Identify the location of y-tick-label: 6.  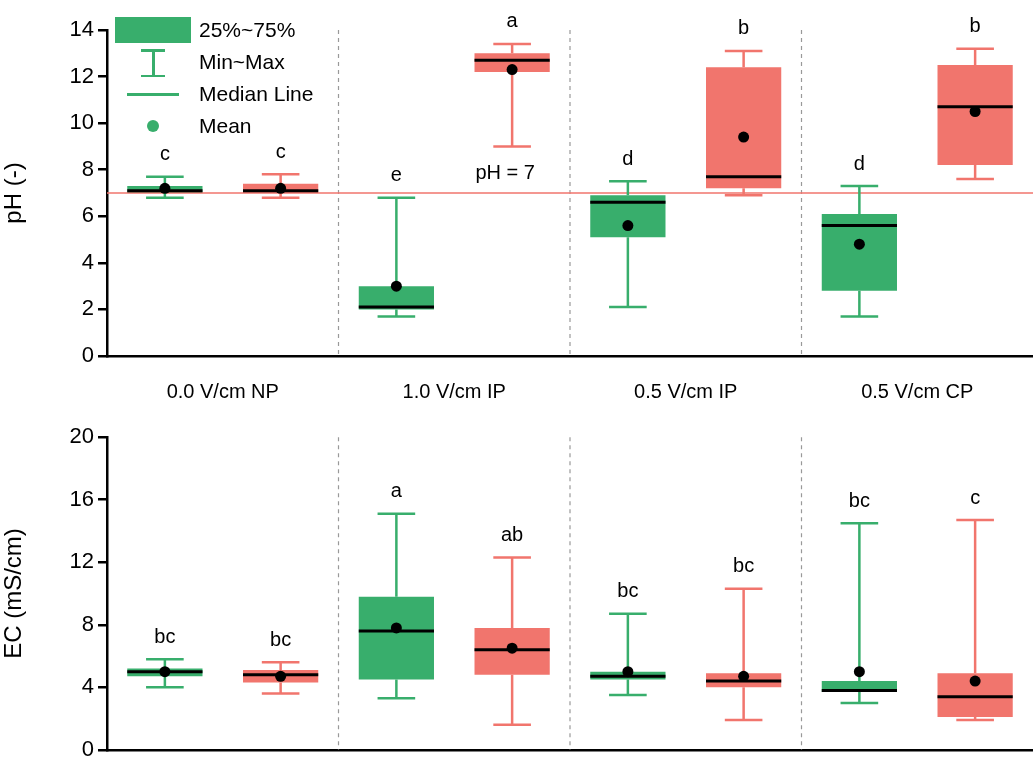
(87, 215).